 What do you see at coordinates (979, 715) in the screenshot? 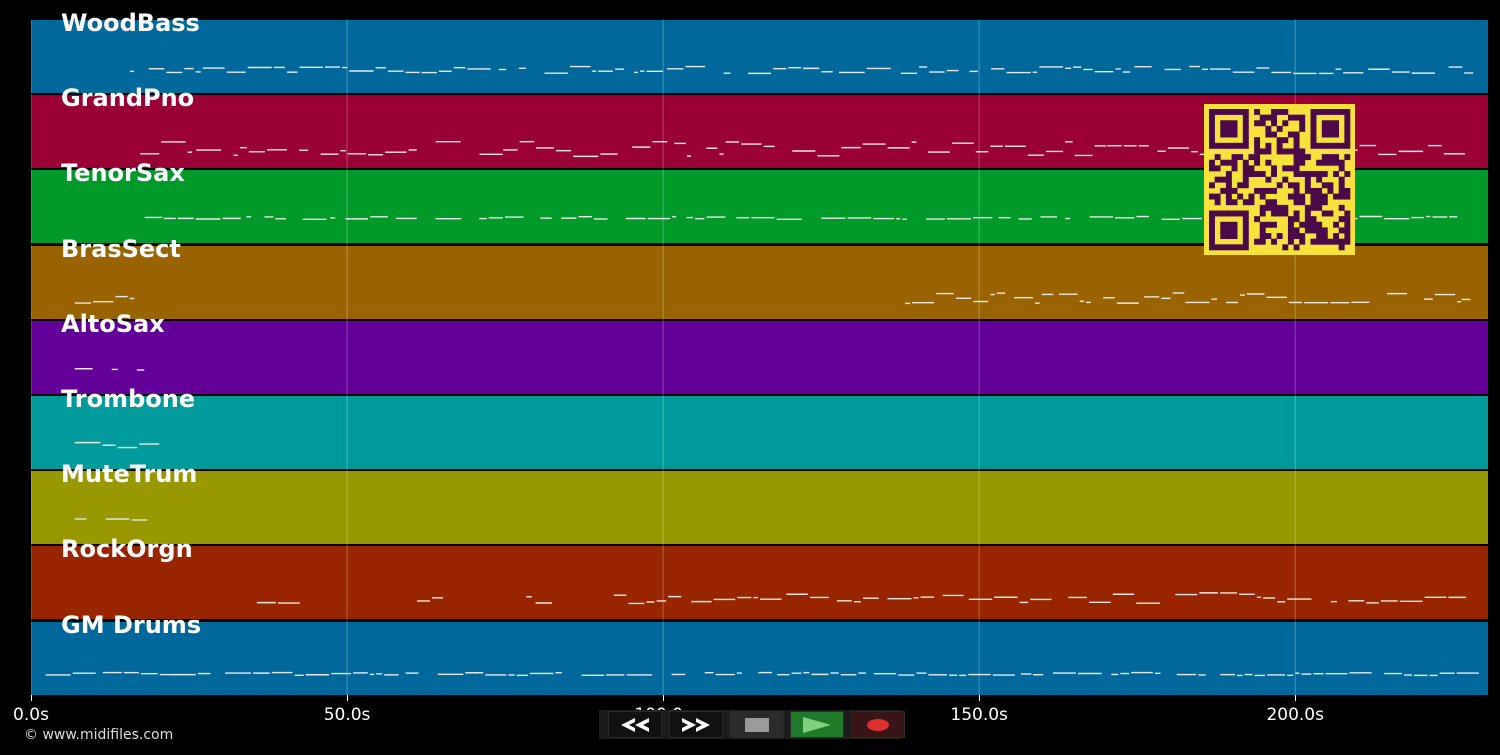
I see `axis-tick-label: 150.0s` at bounding box center [979, 715].